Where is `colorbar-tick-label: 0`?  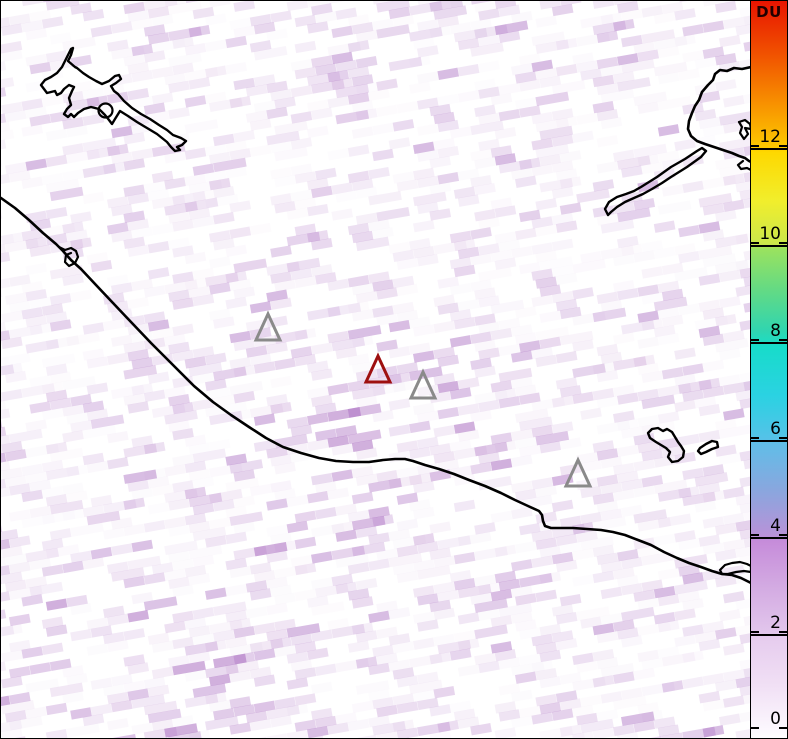 colorbar-tick-label: 0 is located at coordinates (775, 719).